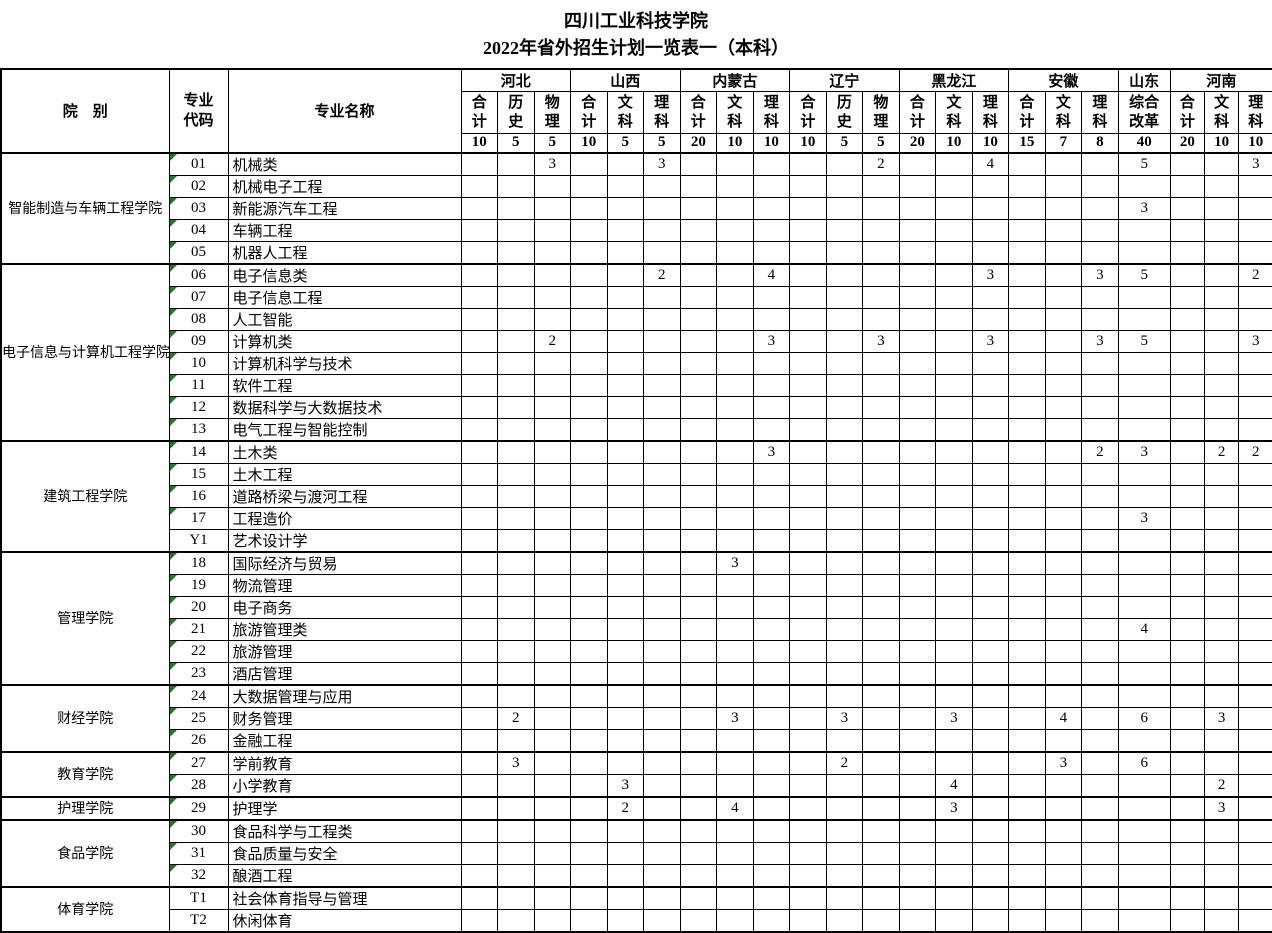 This screenshot has height=933, width=1272. I want to click on major-code-cell: 22, so click(198, 651).